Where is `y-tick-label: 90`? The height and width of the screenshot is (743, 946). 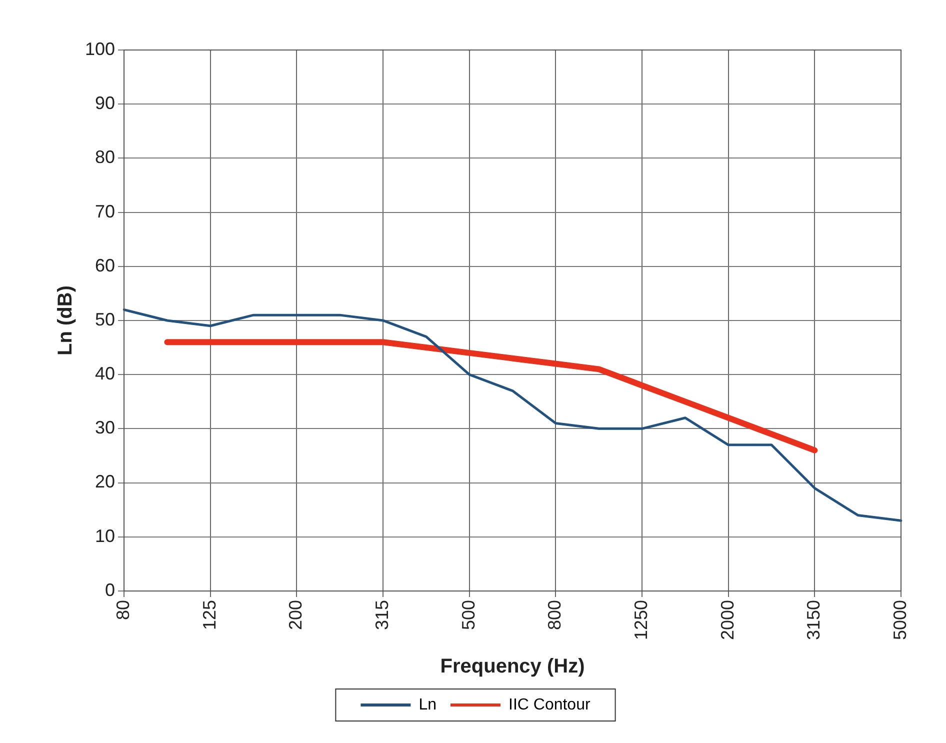 y-tick-label: 90 is located at coordinates (105, 103).